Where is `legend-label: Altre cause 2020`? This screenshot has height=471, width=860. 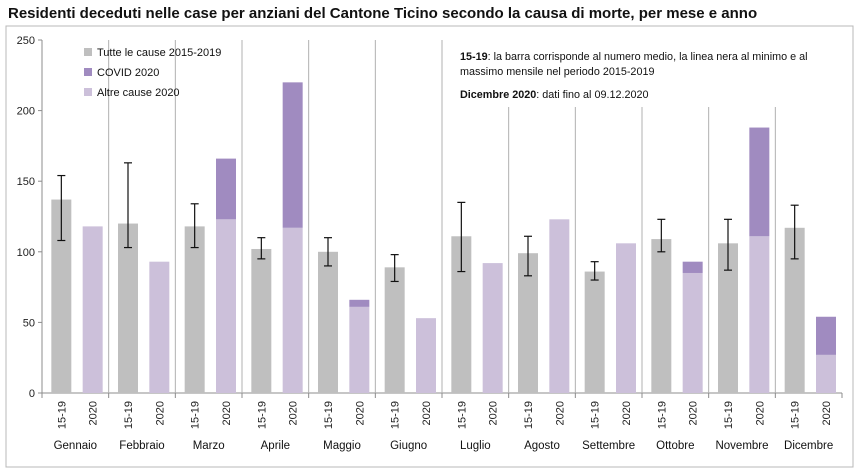
legend-label: Altre cause 2020 is located at coordinates (138, 93).